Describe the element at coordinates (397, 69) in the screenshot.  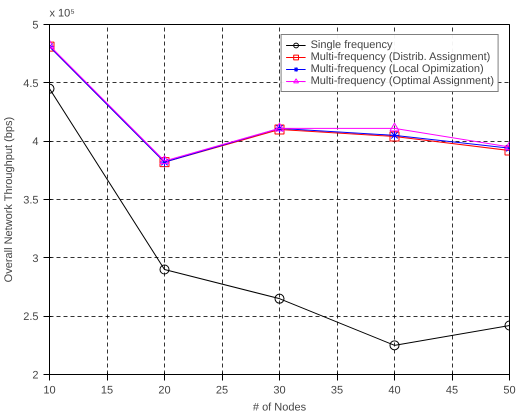
I see `legend-label: Multi-frequency (Local Opimization)` at that location.